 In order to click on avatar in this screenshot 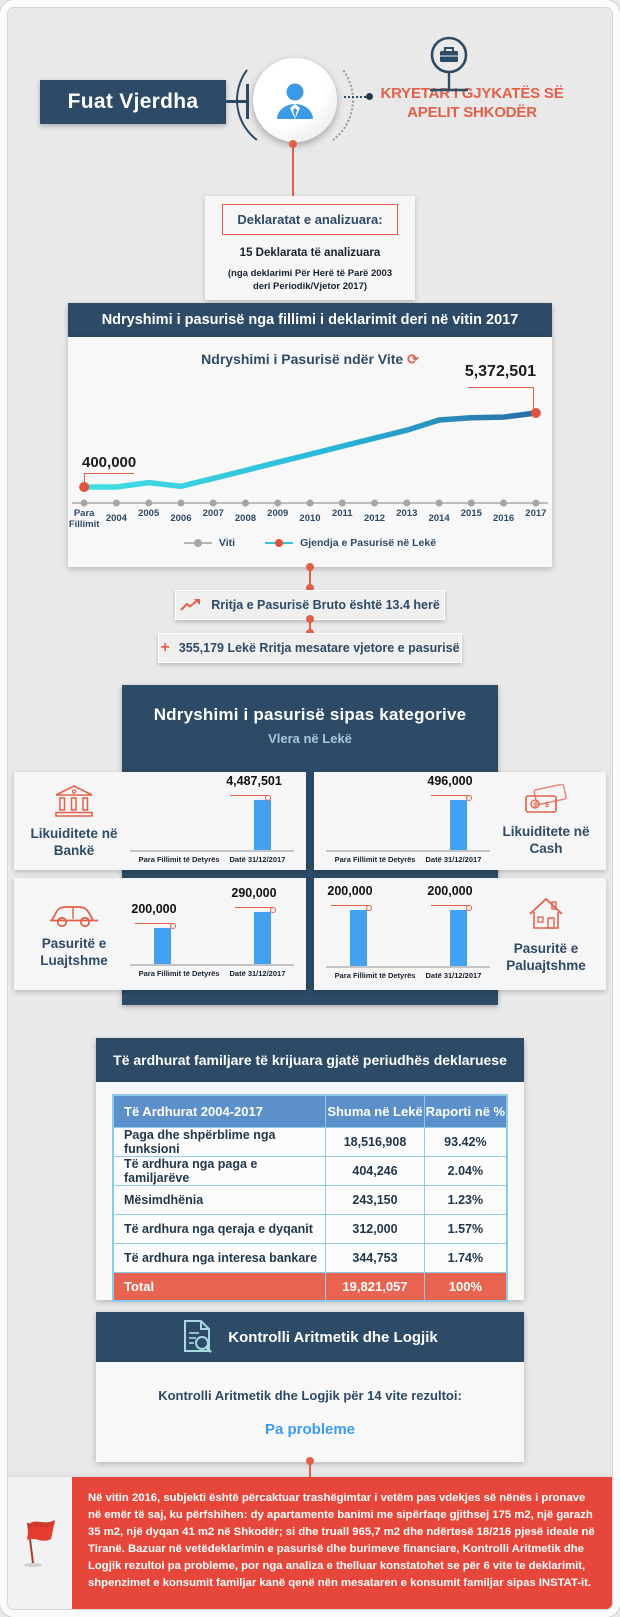, I will do `click(295, 100)`.